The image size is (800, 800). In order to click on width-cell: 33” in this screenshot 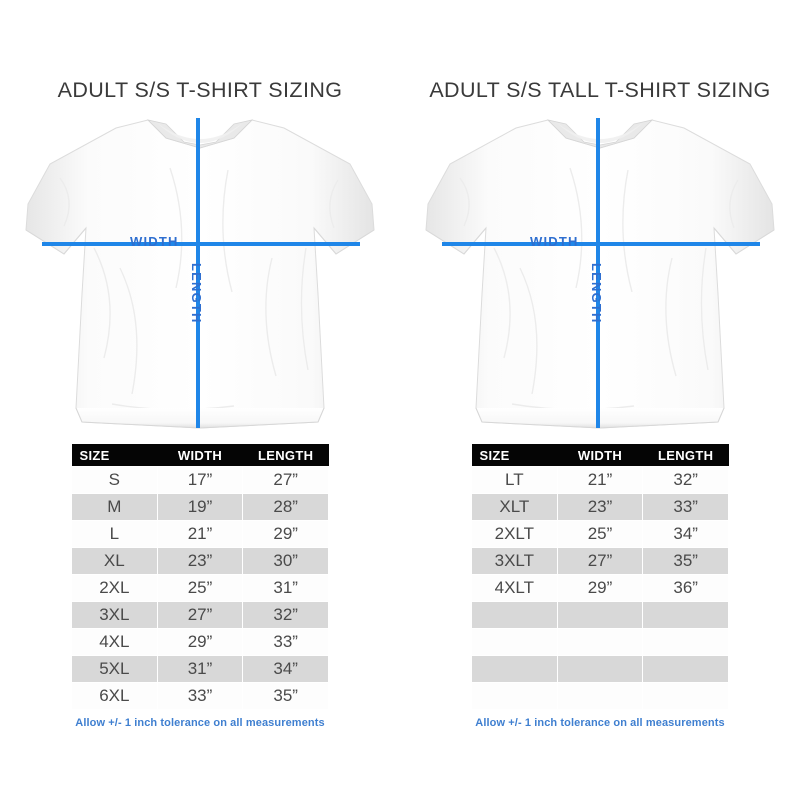, I will do `click(200, 696)`.